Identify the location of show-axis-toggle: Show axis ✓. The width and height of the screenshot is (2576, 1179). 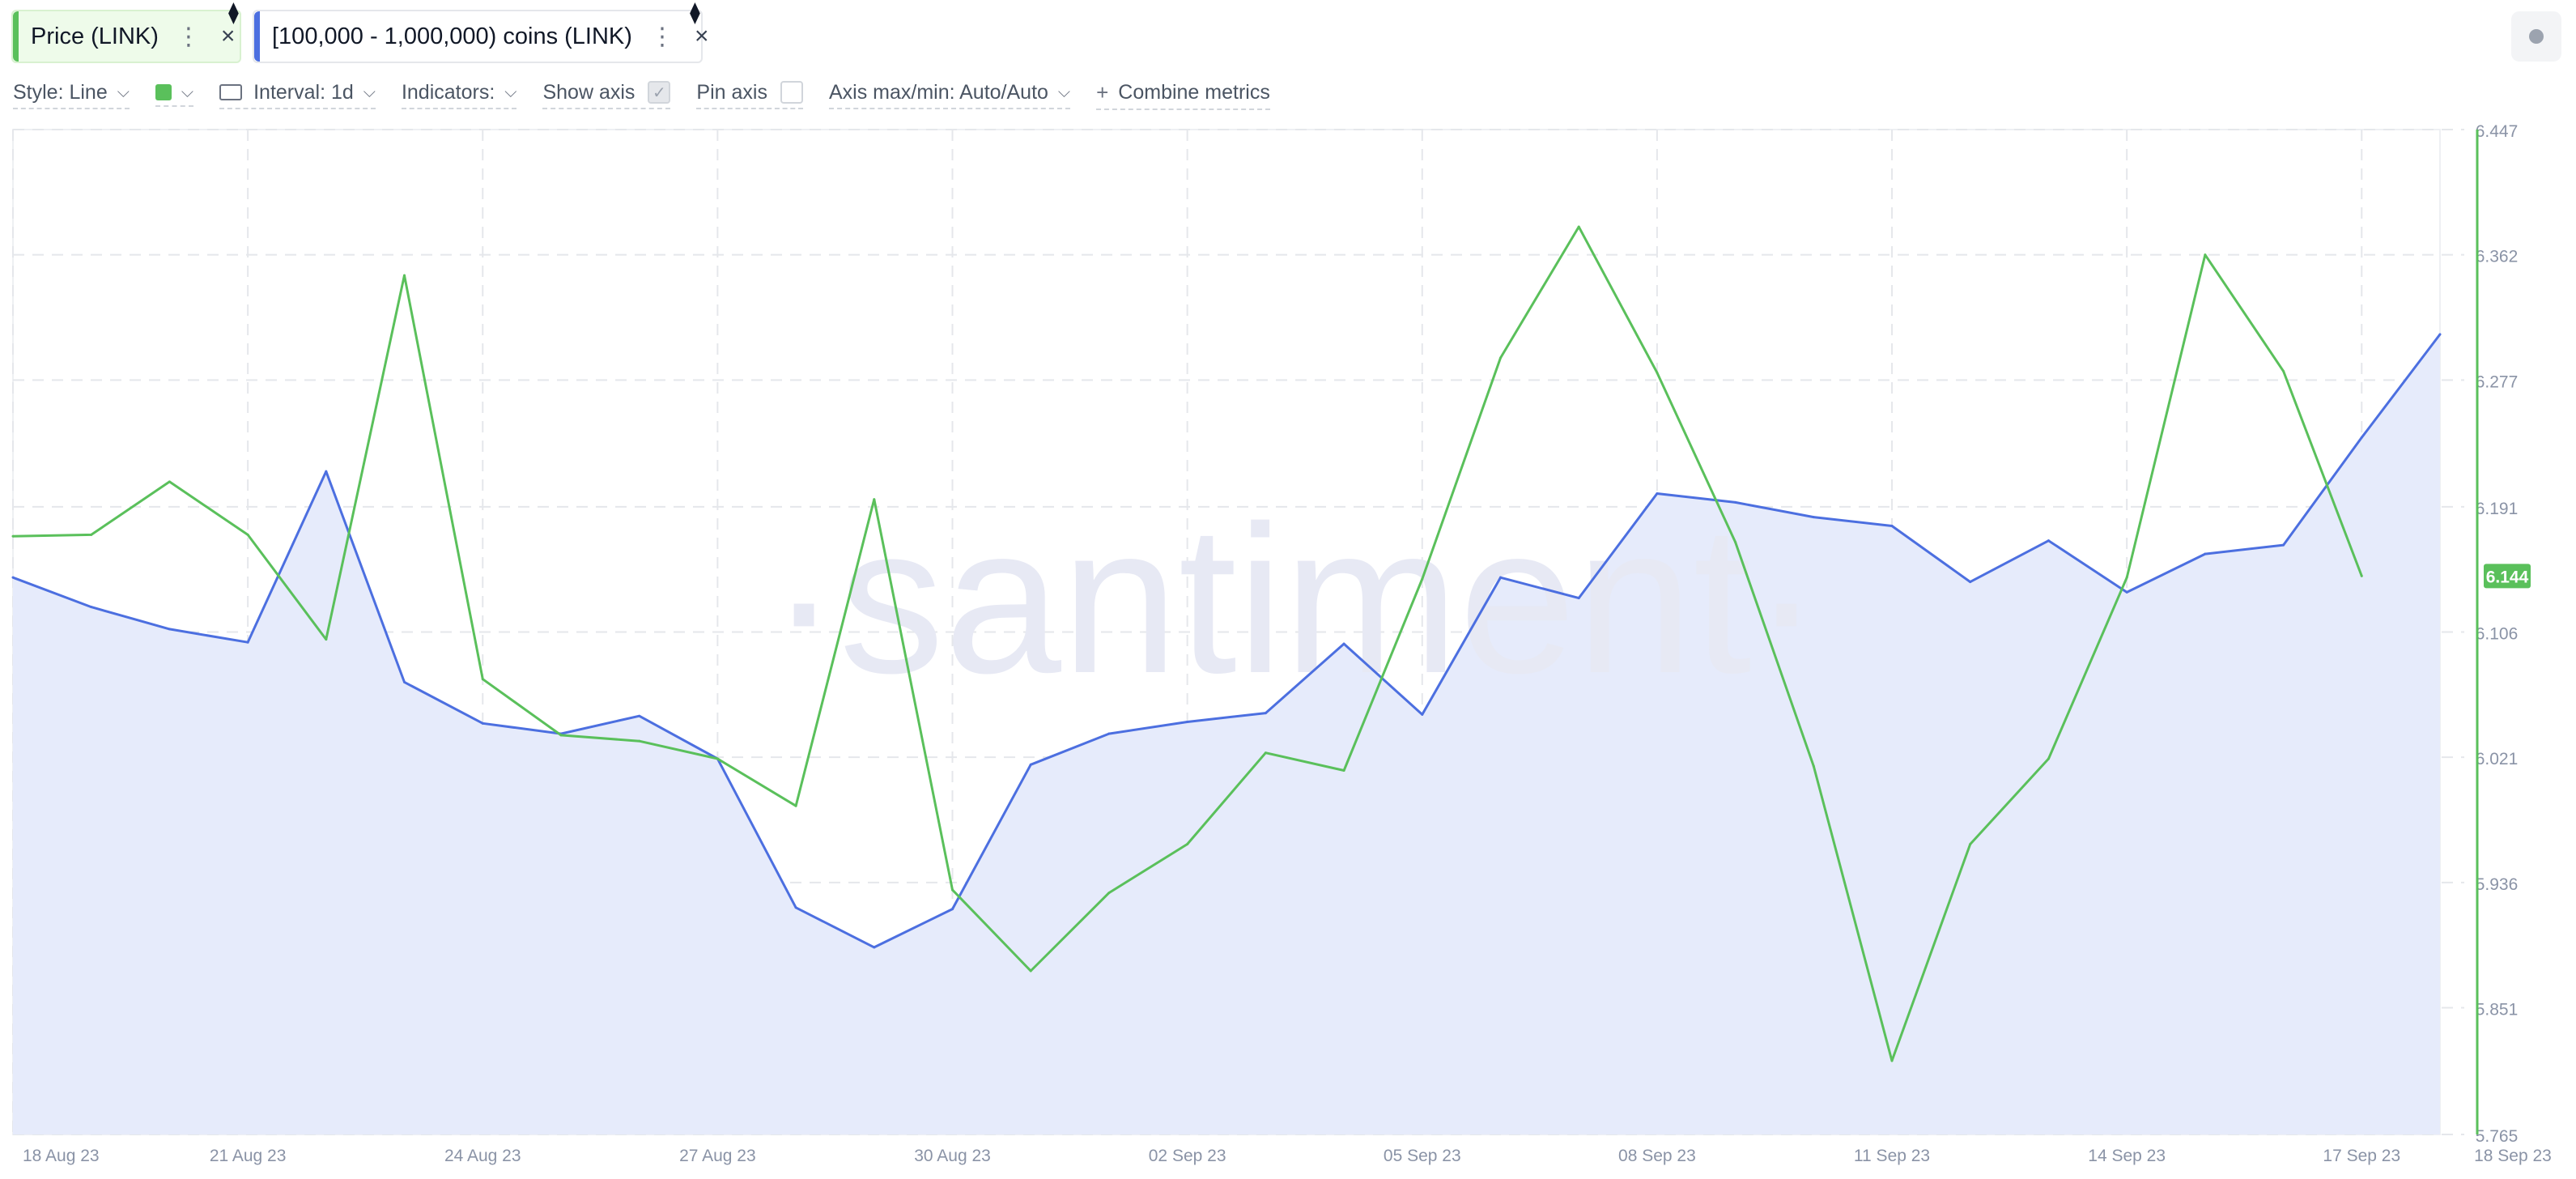
(607, 94).